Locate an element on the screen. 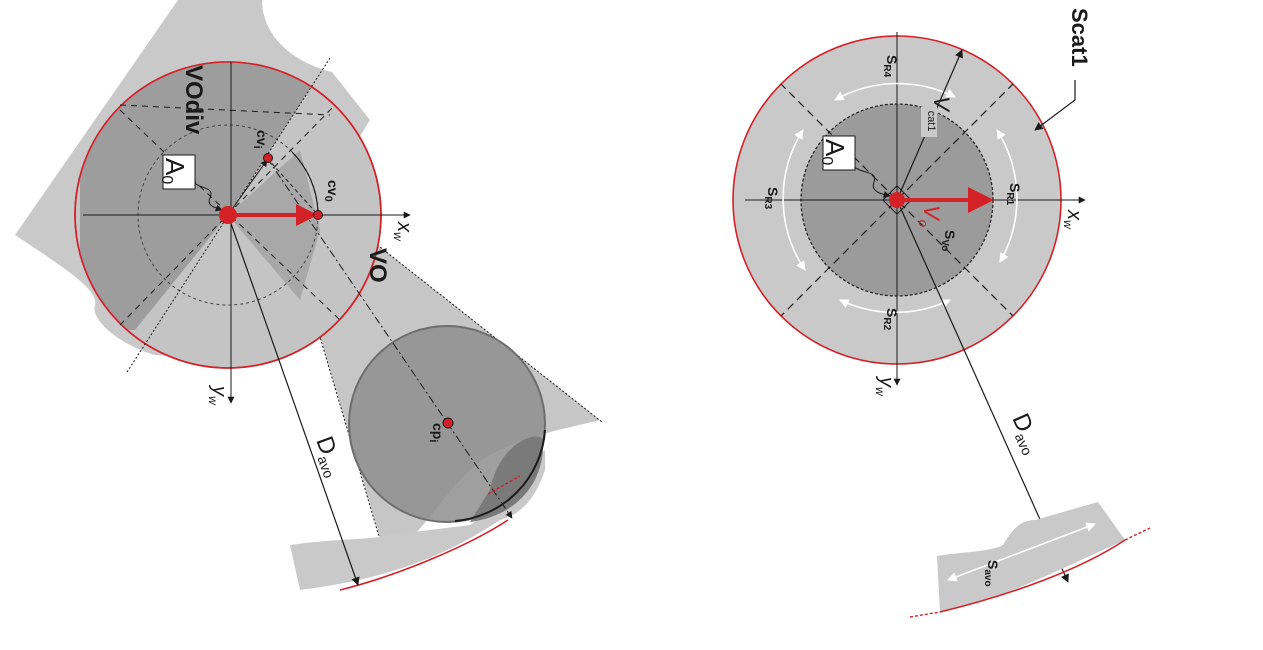 This screenshot has width=1263, height=650. right-a0-pointer is located at coordinates (871, 181).